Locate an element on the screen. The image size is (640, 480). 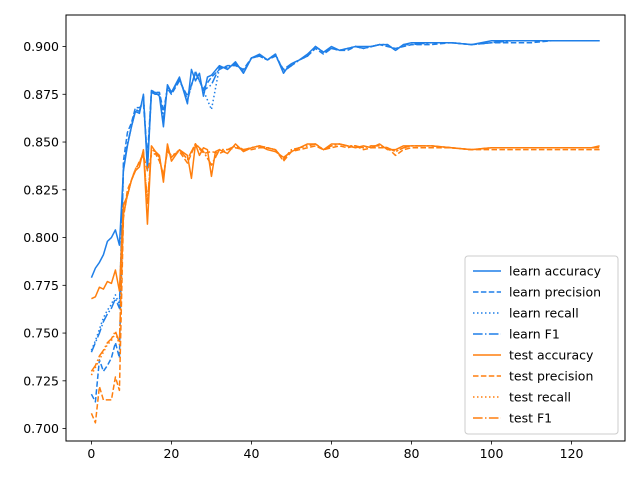
x-tick-label: 20 is located at coordinates (171, 453).